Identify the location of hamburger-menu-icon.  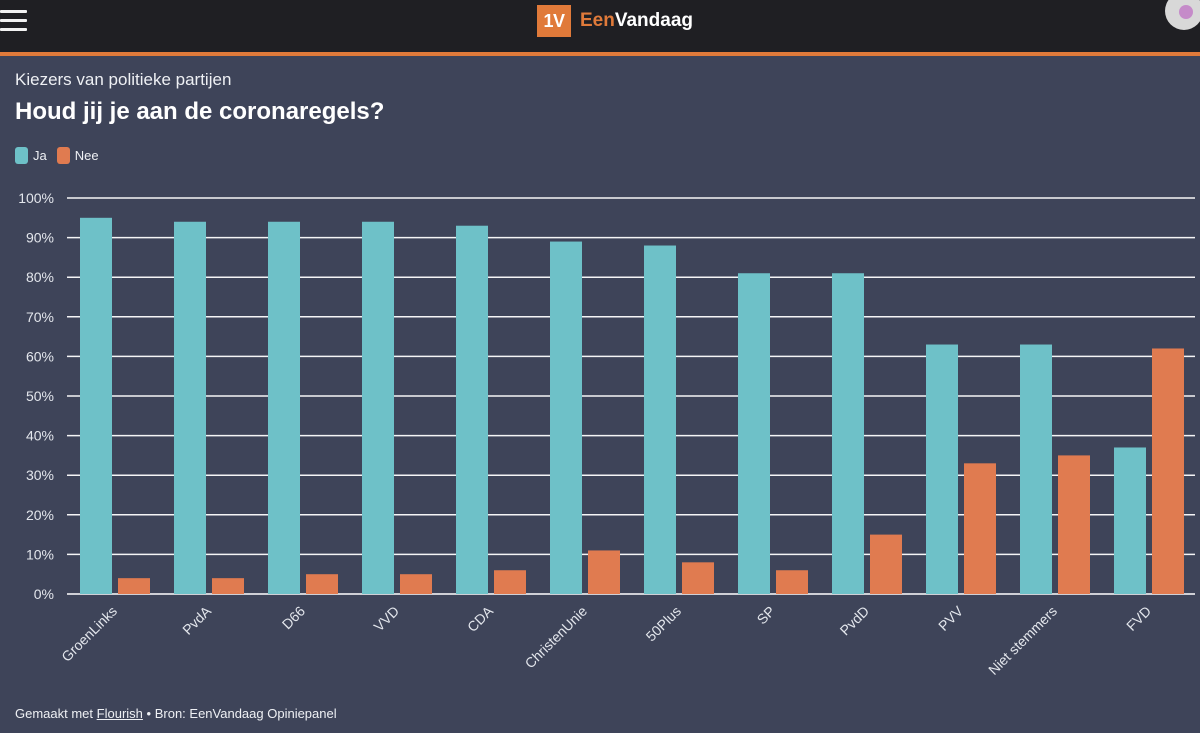
(14, 21).